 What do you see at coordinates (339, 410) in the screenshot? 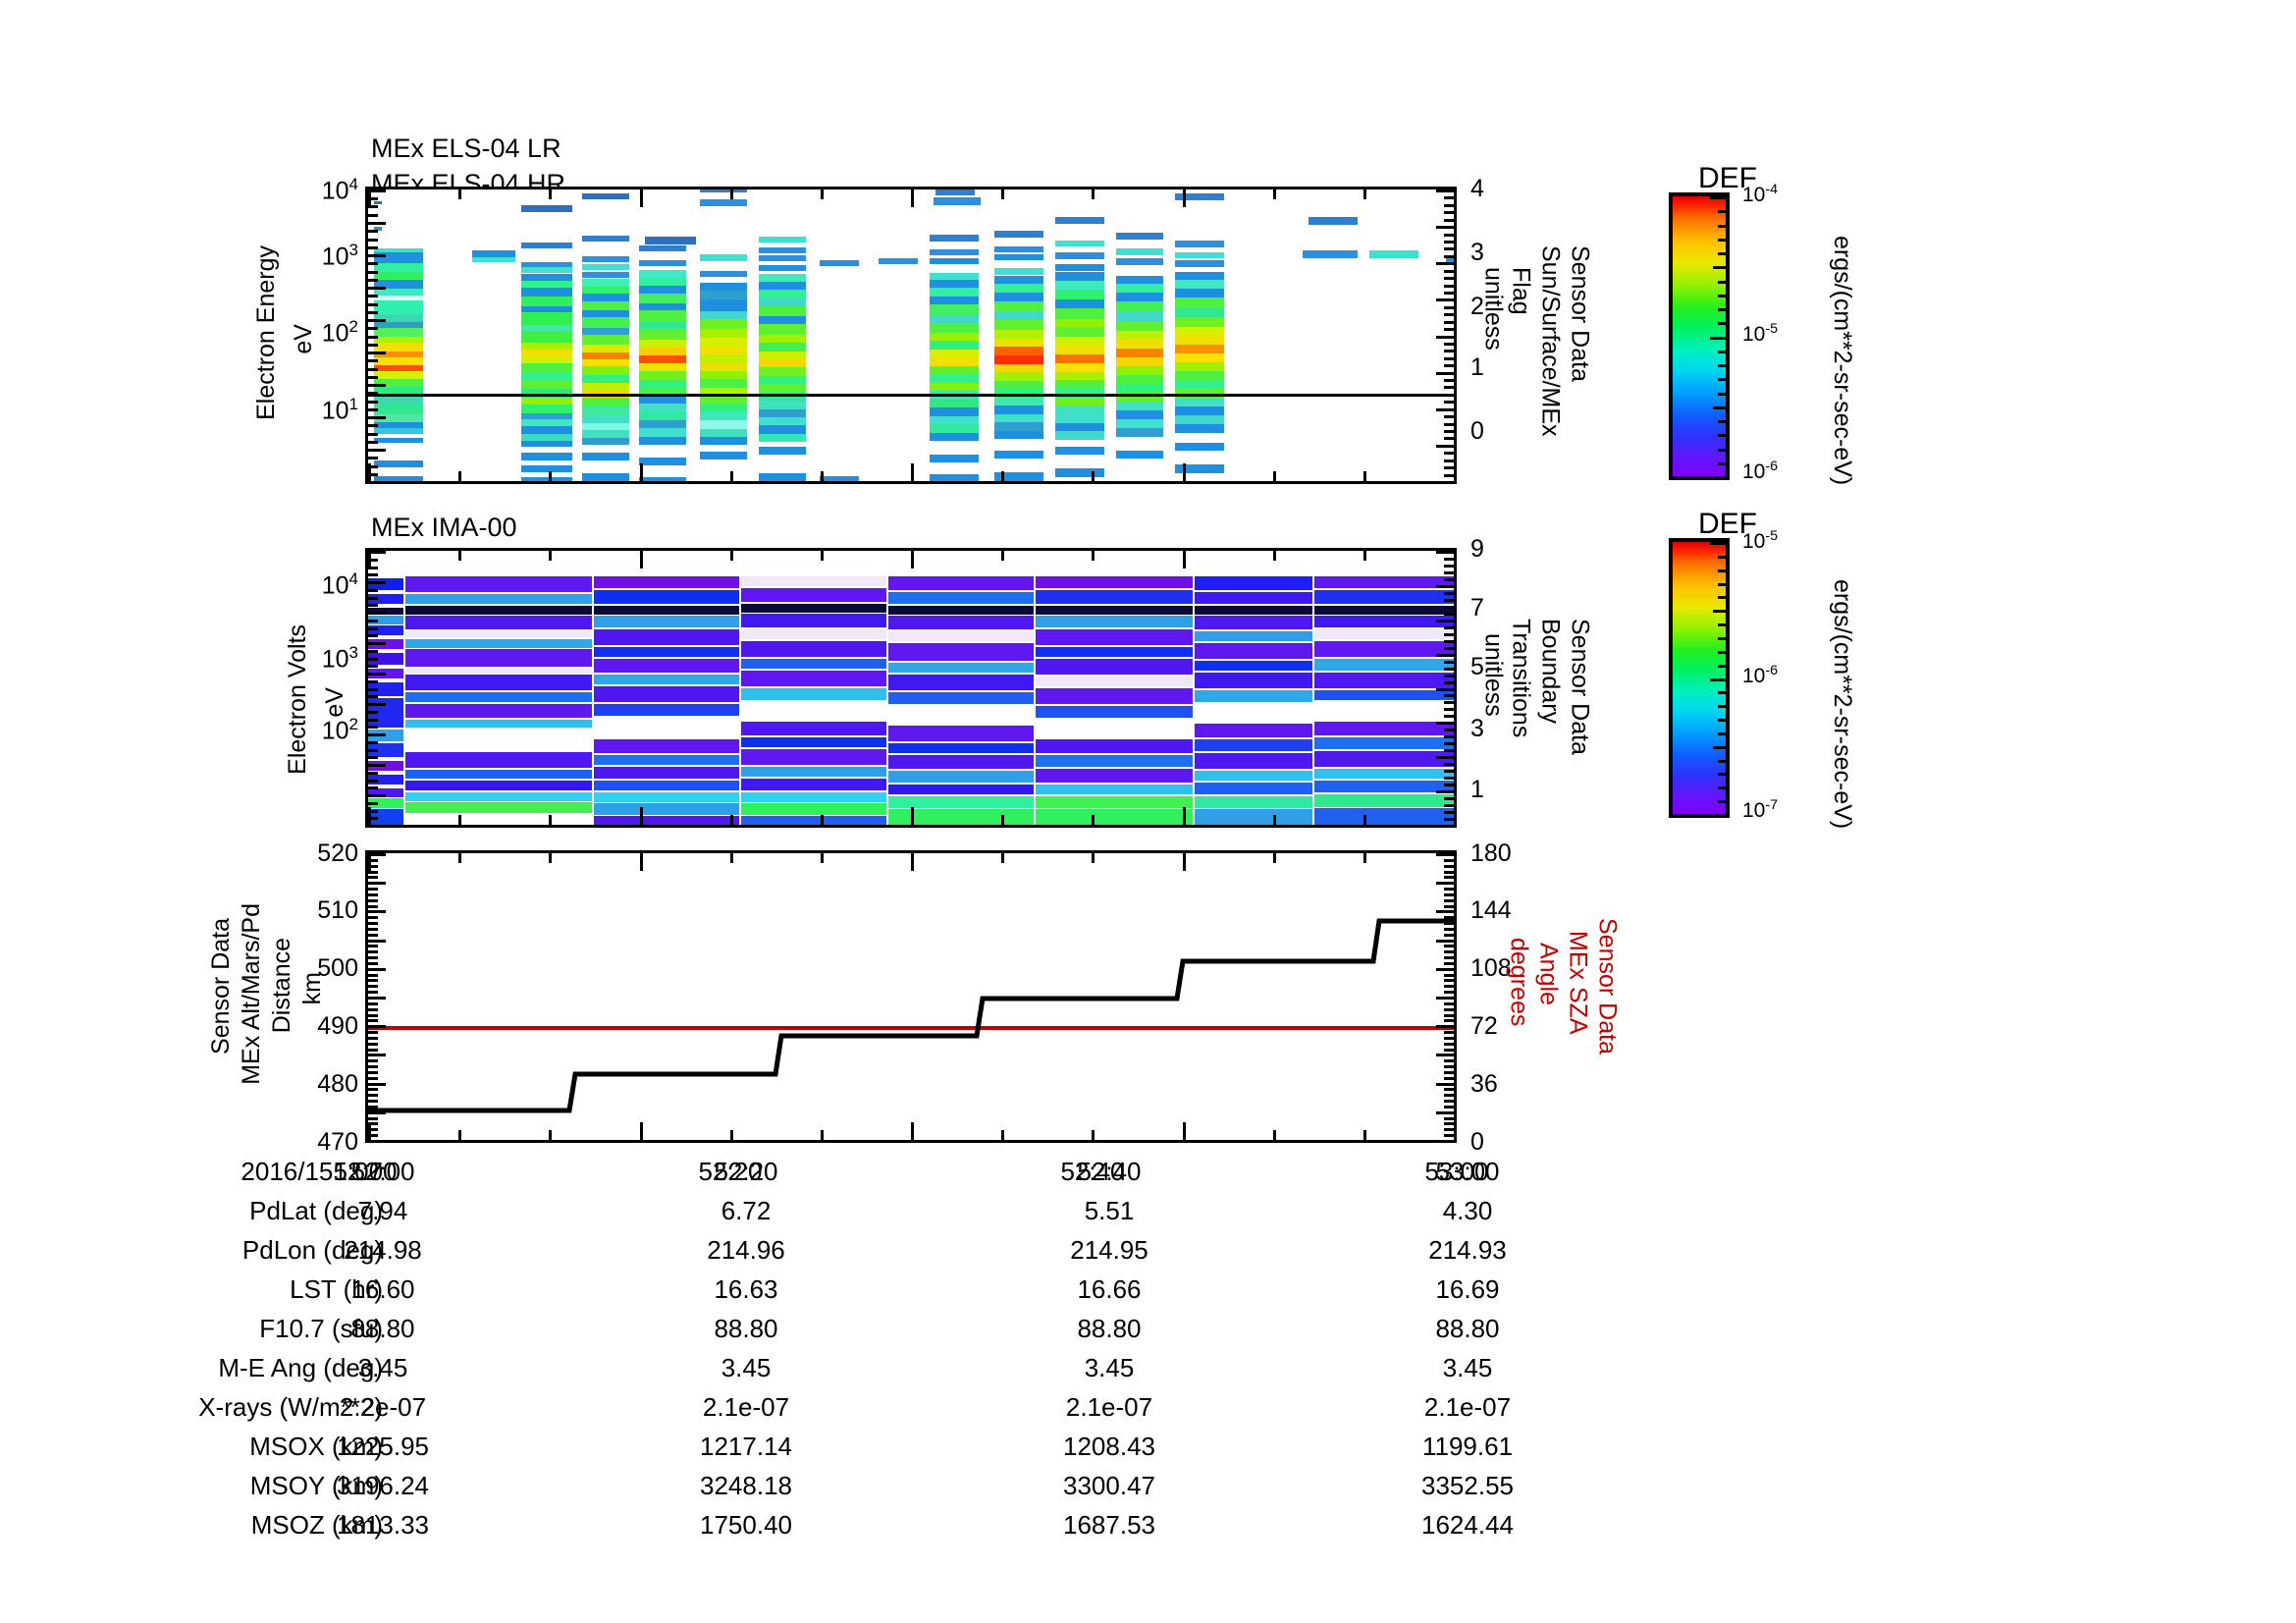
I see `panel1-ytick-10e1: 10¹` at bounding box center [339, 410].